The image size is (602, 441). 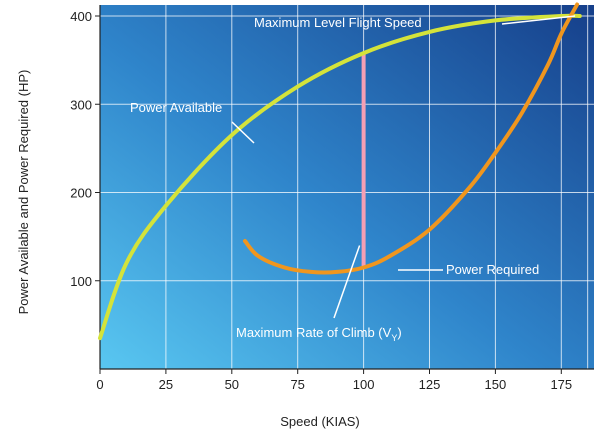 What do you see at coordinates (561, 384) in the screenshot?
I see `x-tick-label-175: 175` at bounding box center [561, 384].